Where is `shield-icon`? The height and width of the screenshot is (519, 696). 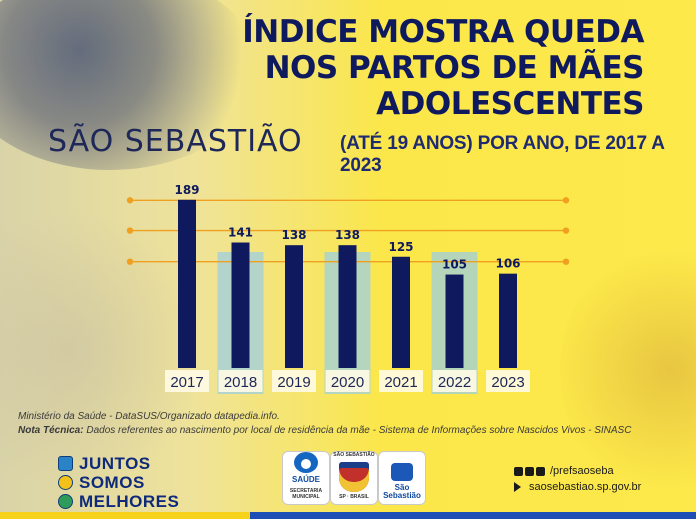
shield-icon is located at coordinates (354, 477).